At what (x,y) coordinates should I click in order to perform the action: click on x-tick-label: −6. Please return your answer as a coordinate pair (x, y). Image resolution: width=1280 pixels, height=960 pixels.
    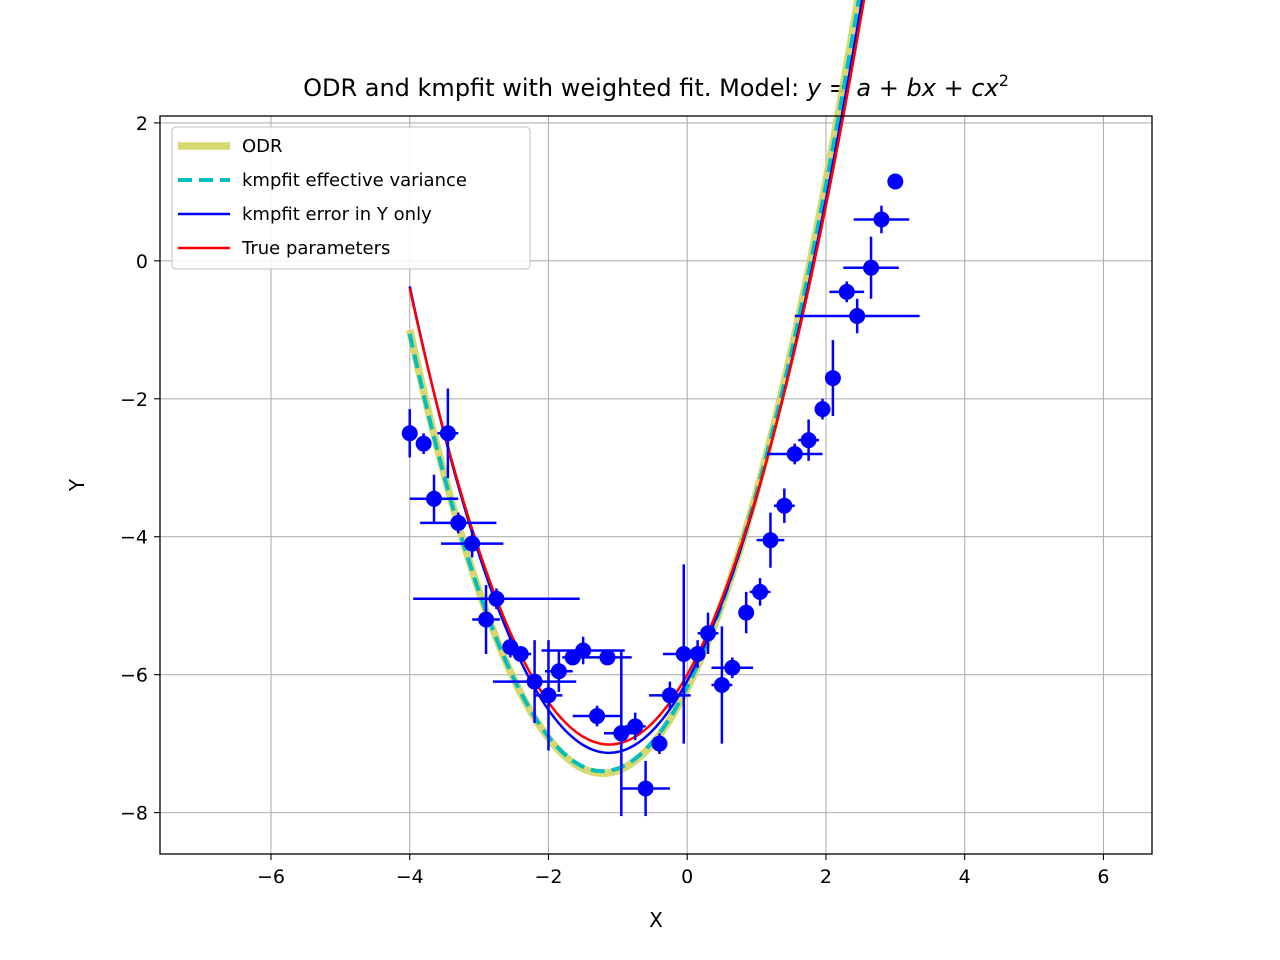
    Looking at the image, I should click on (271, 877).